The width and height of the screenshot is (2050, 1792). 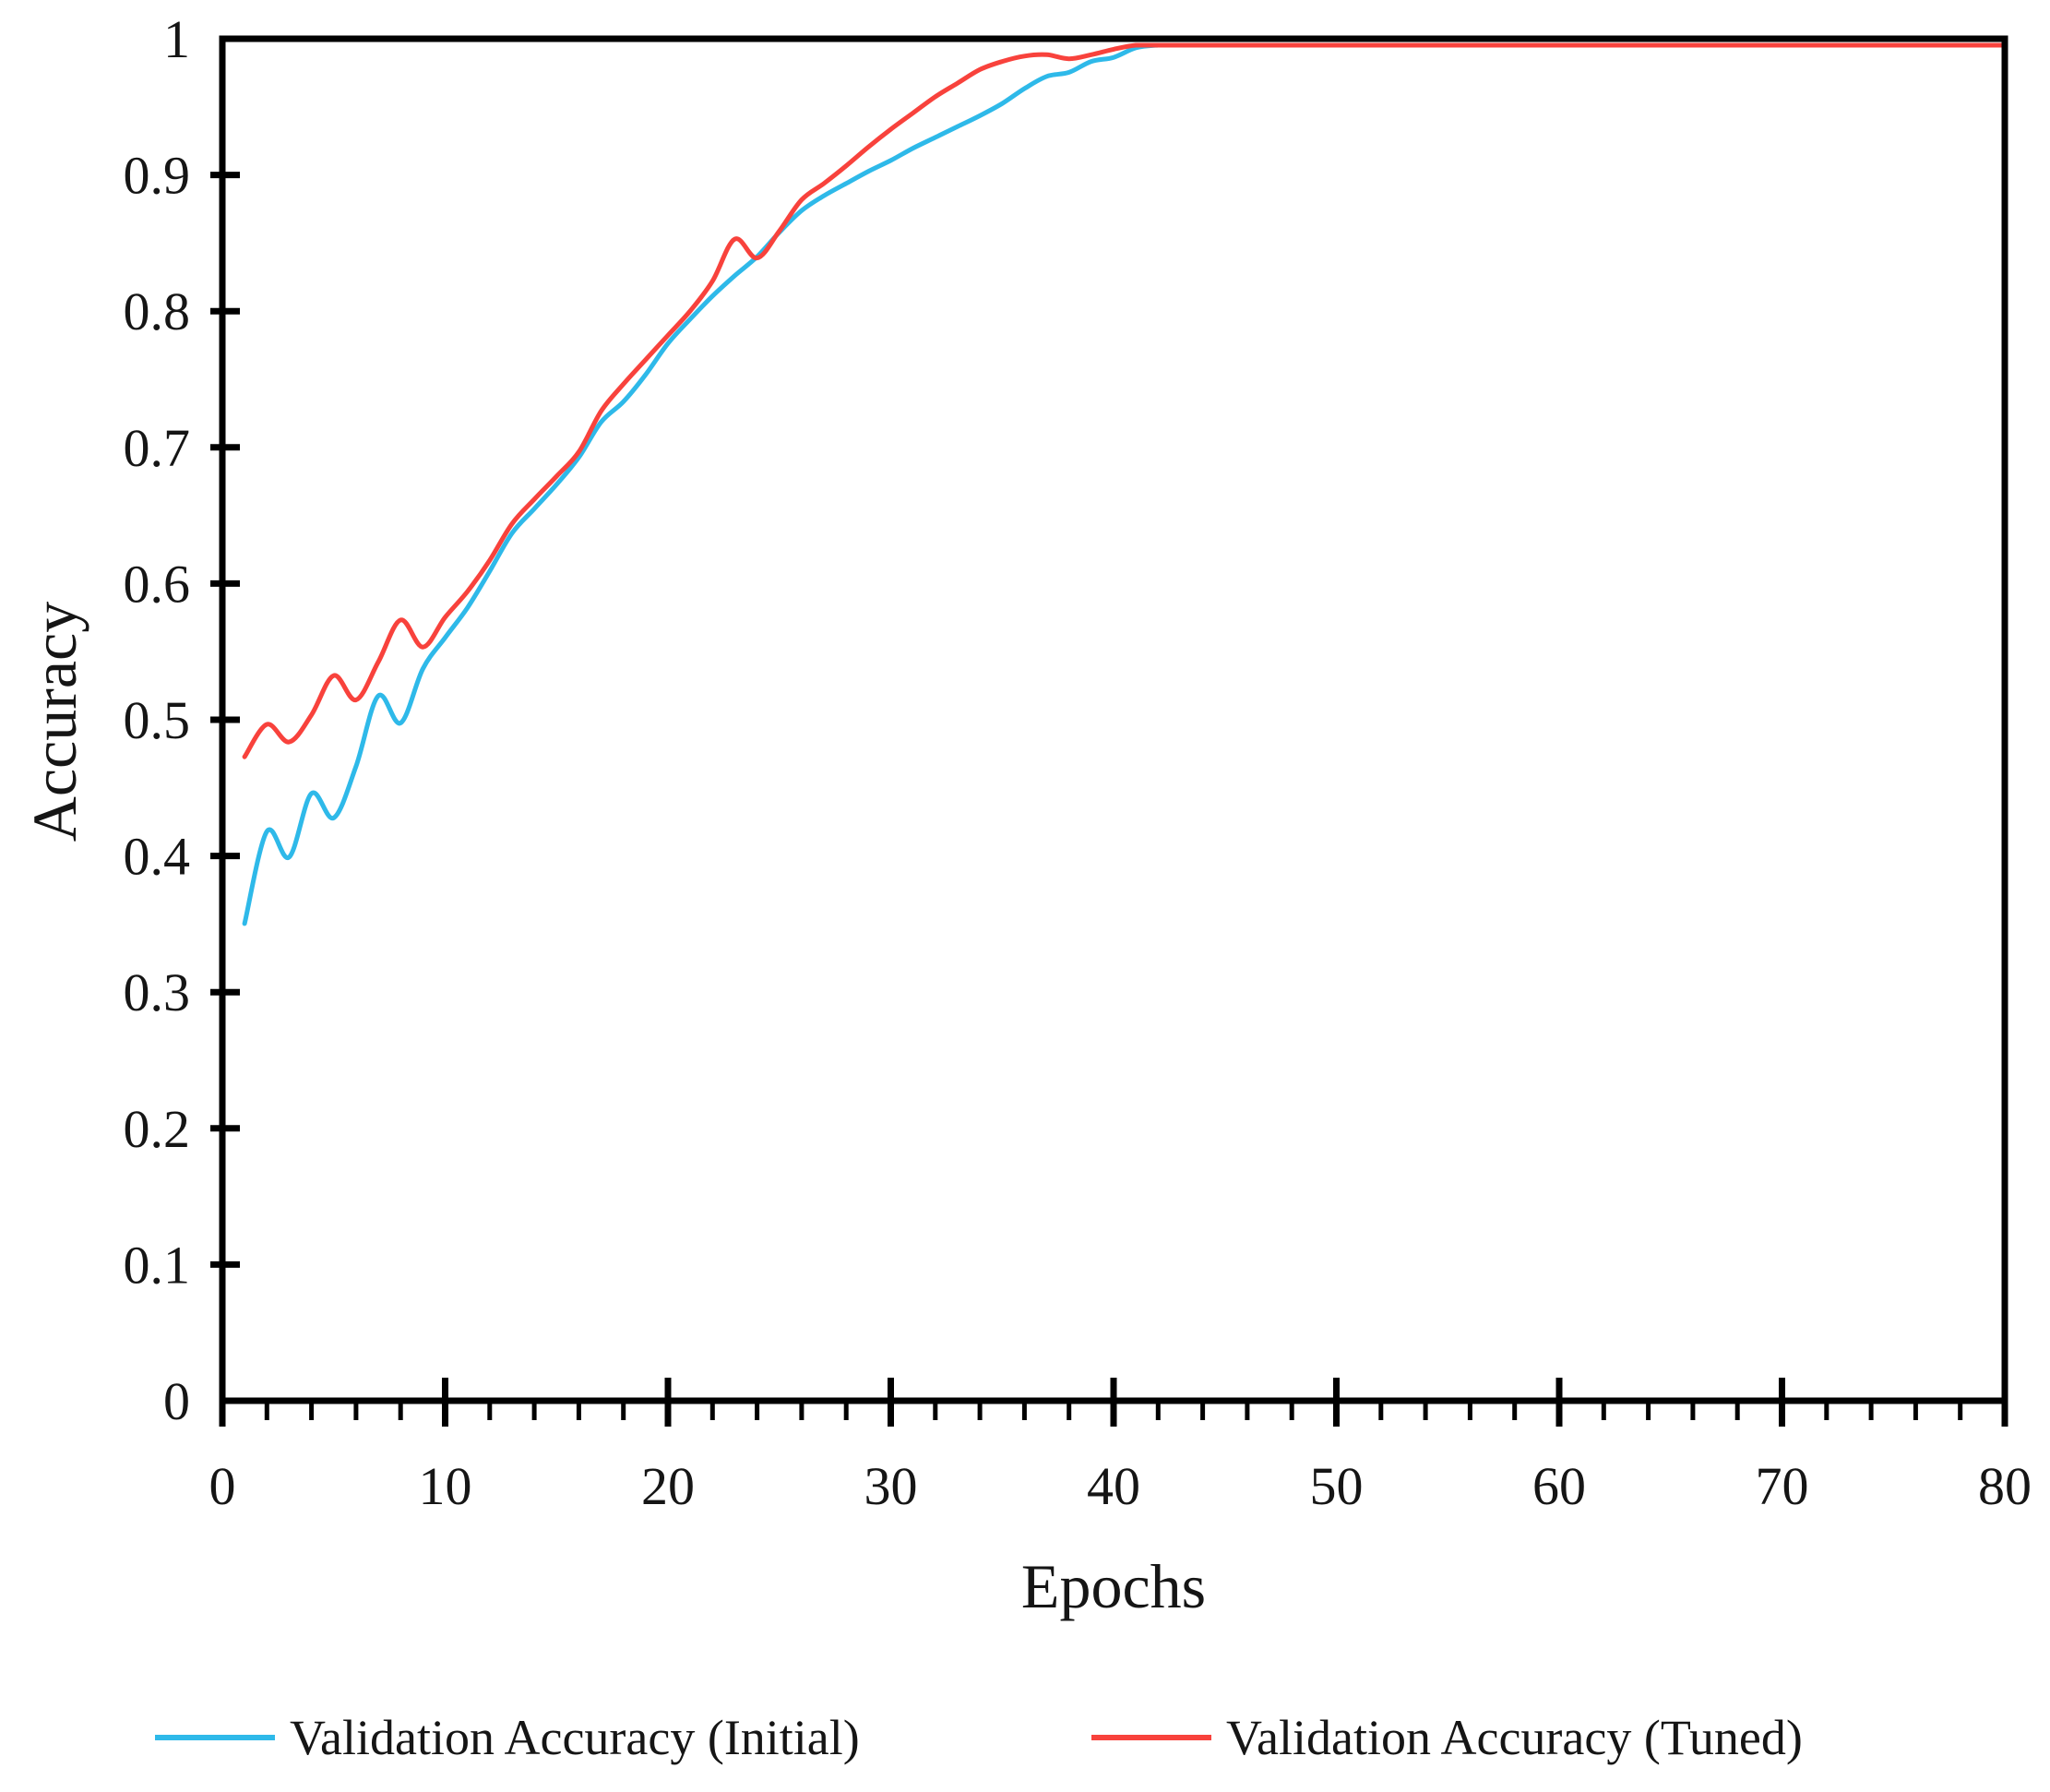 I want to click on x-tick-label: 20, so click(x=668, y=1486).